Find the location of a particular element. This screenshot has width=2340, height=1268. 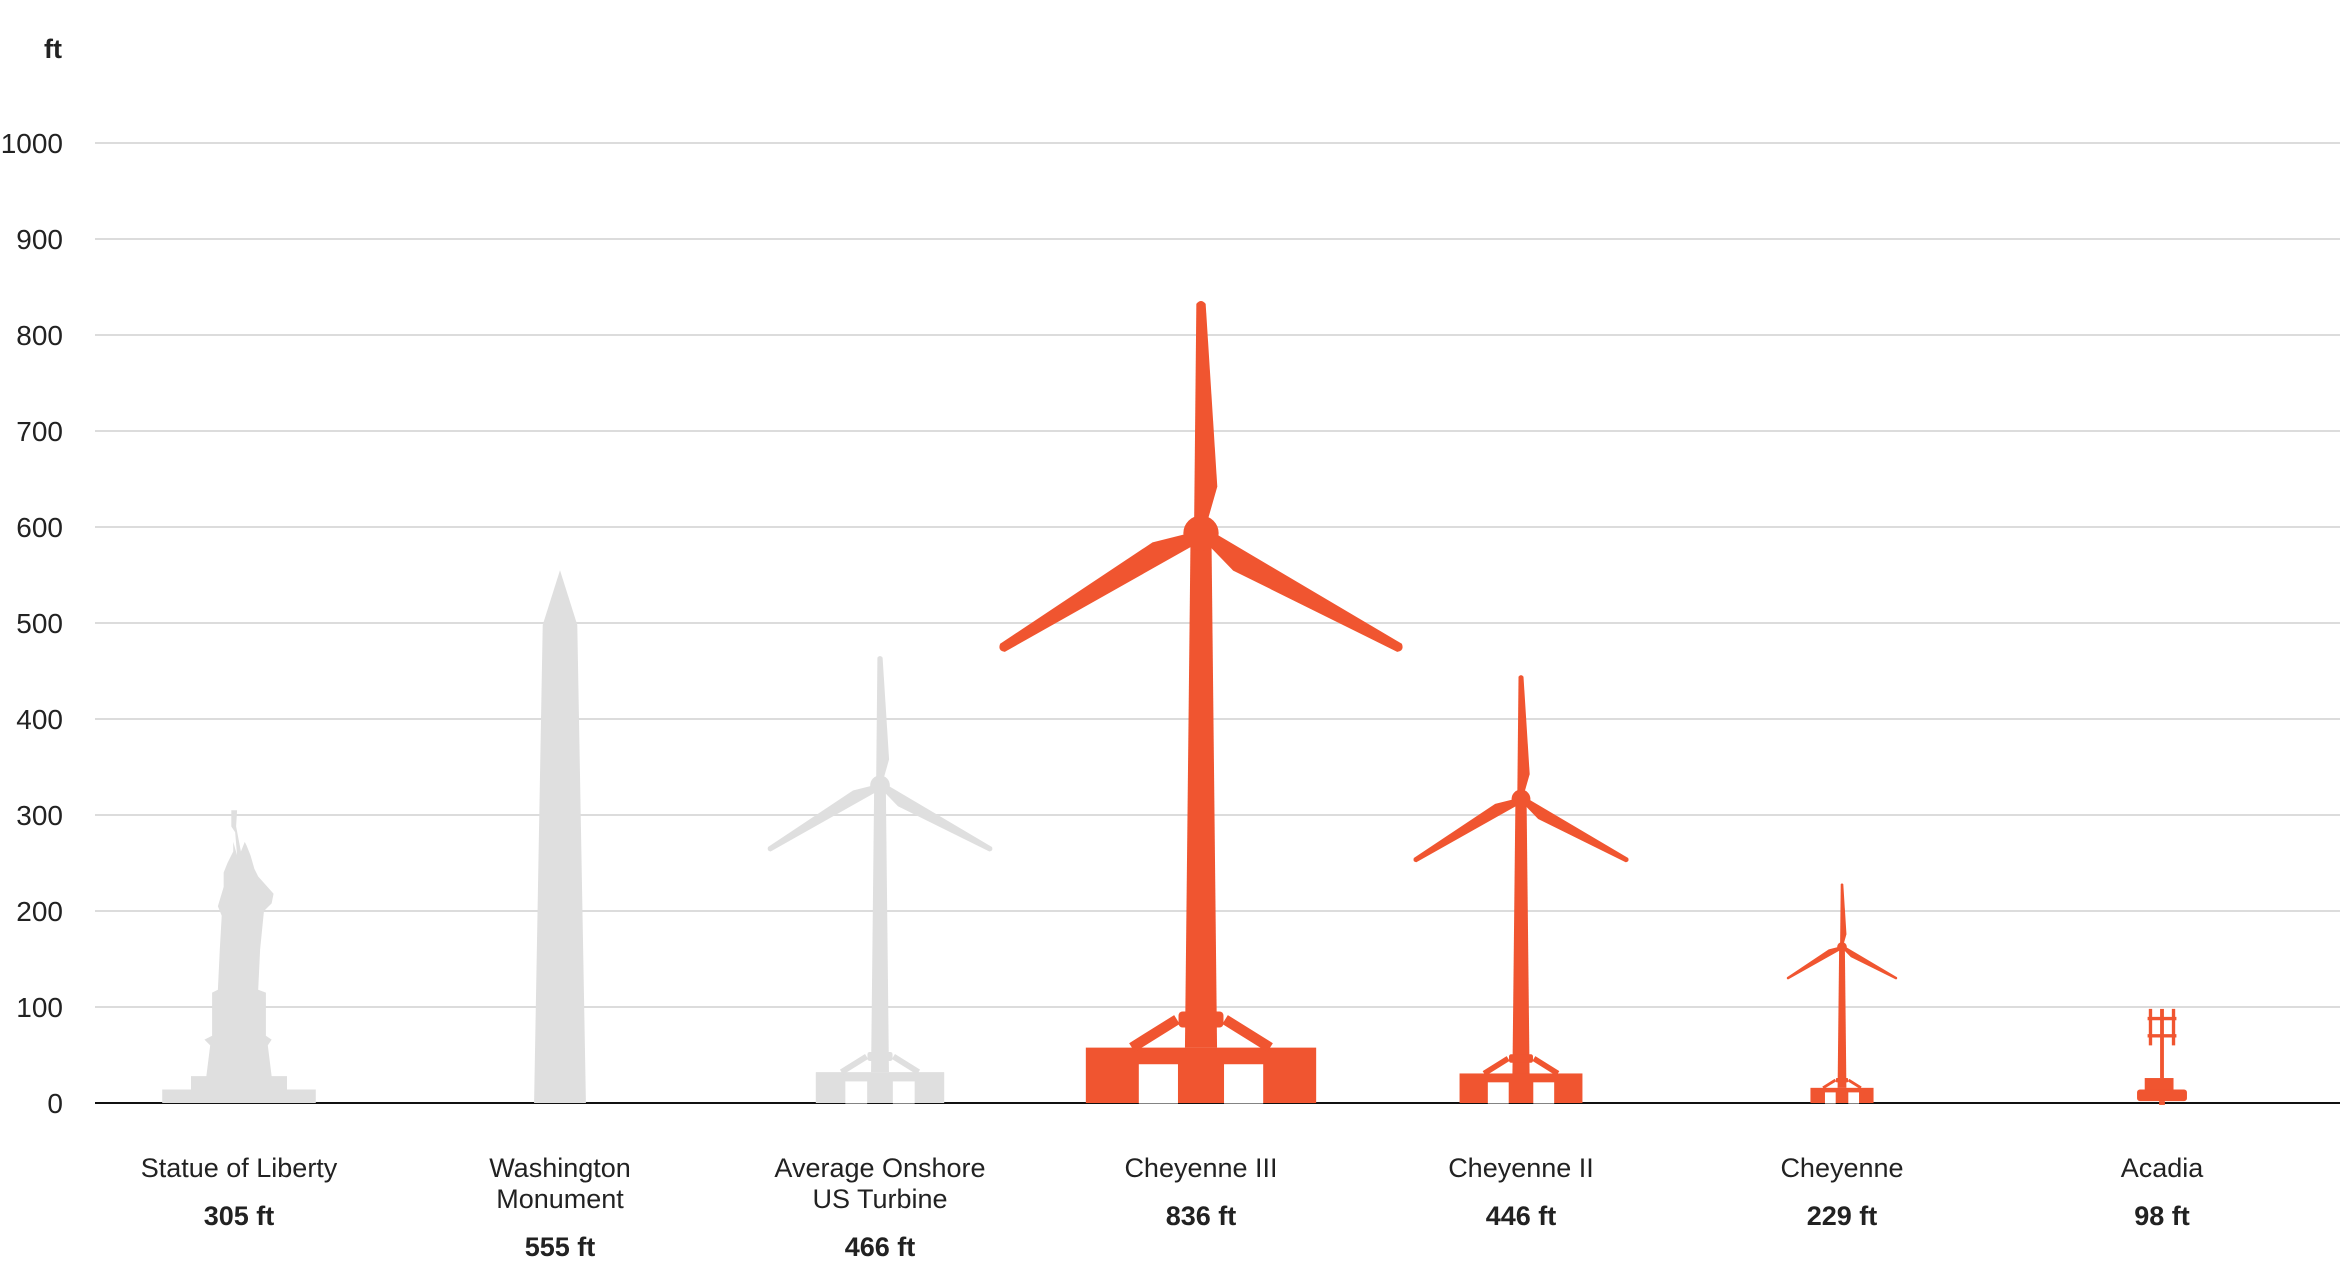

bar-obelisk is located at coordinates (560, 836).